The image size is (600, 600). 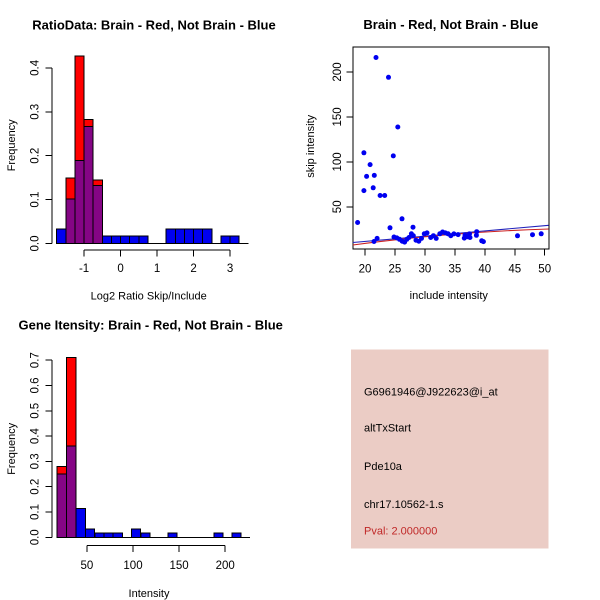 What do you see at coordinates (455, 269) in the screenshot?
I see `svg-text: 35` at bounding box center [455, 269].